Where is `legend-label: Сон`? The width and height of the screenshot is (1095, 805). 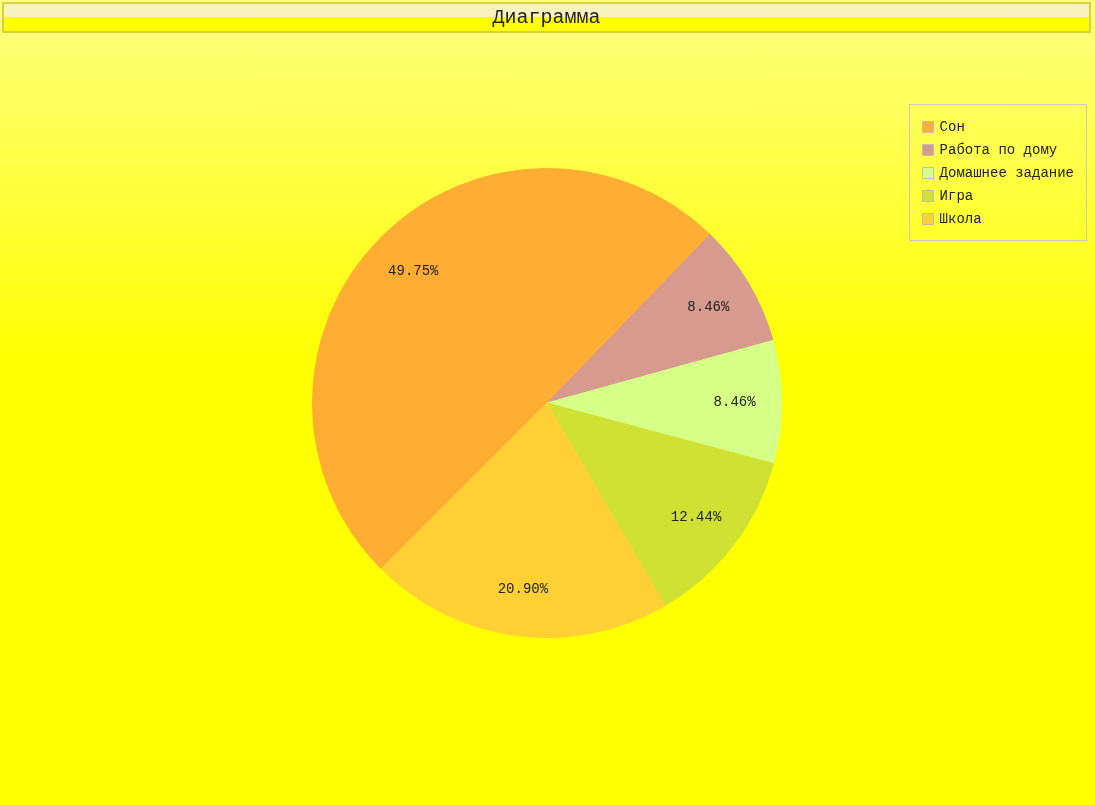 legend-label: Сон is located at coordinates (952, 126).